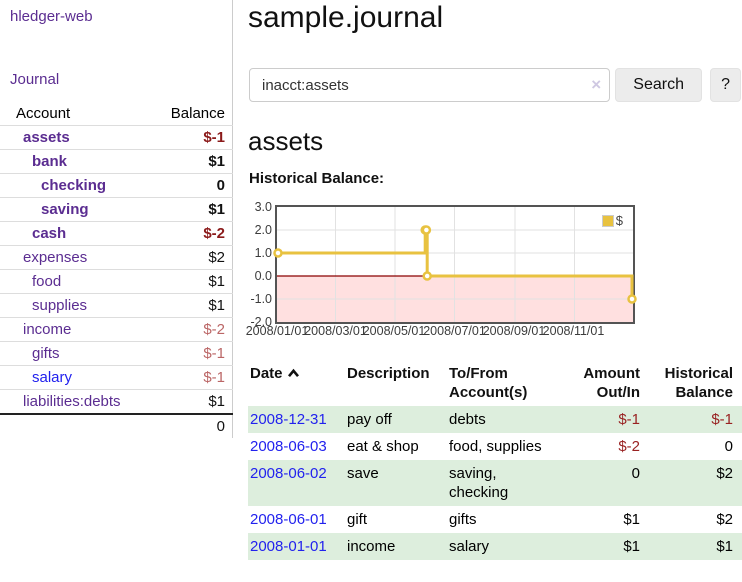 The height and width of the screenshot is (582, 742). What do you see at coordinates (52, 377) in the screenshot?
I see `account-link: salary` at bounding box center [52, 377].